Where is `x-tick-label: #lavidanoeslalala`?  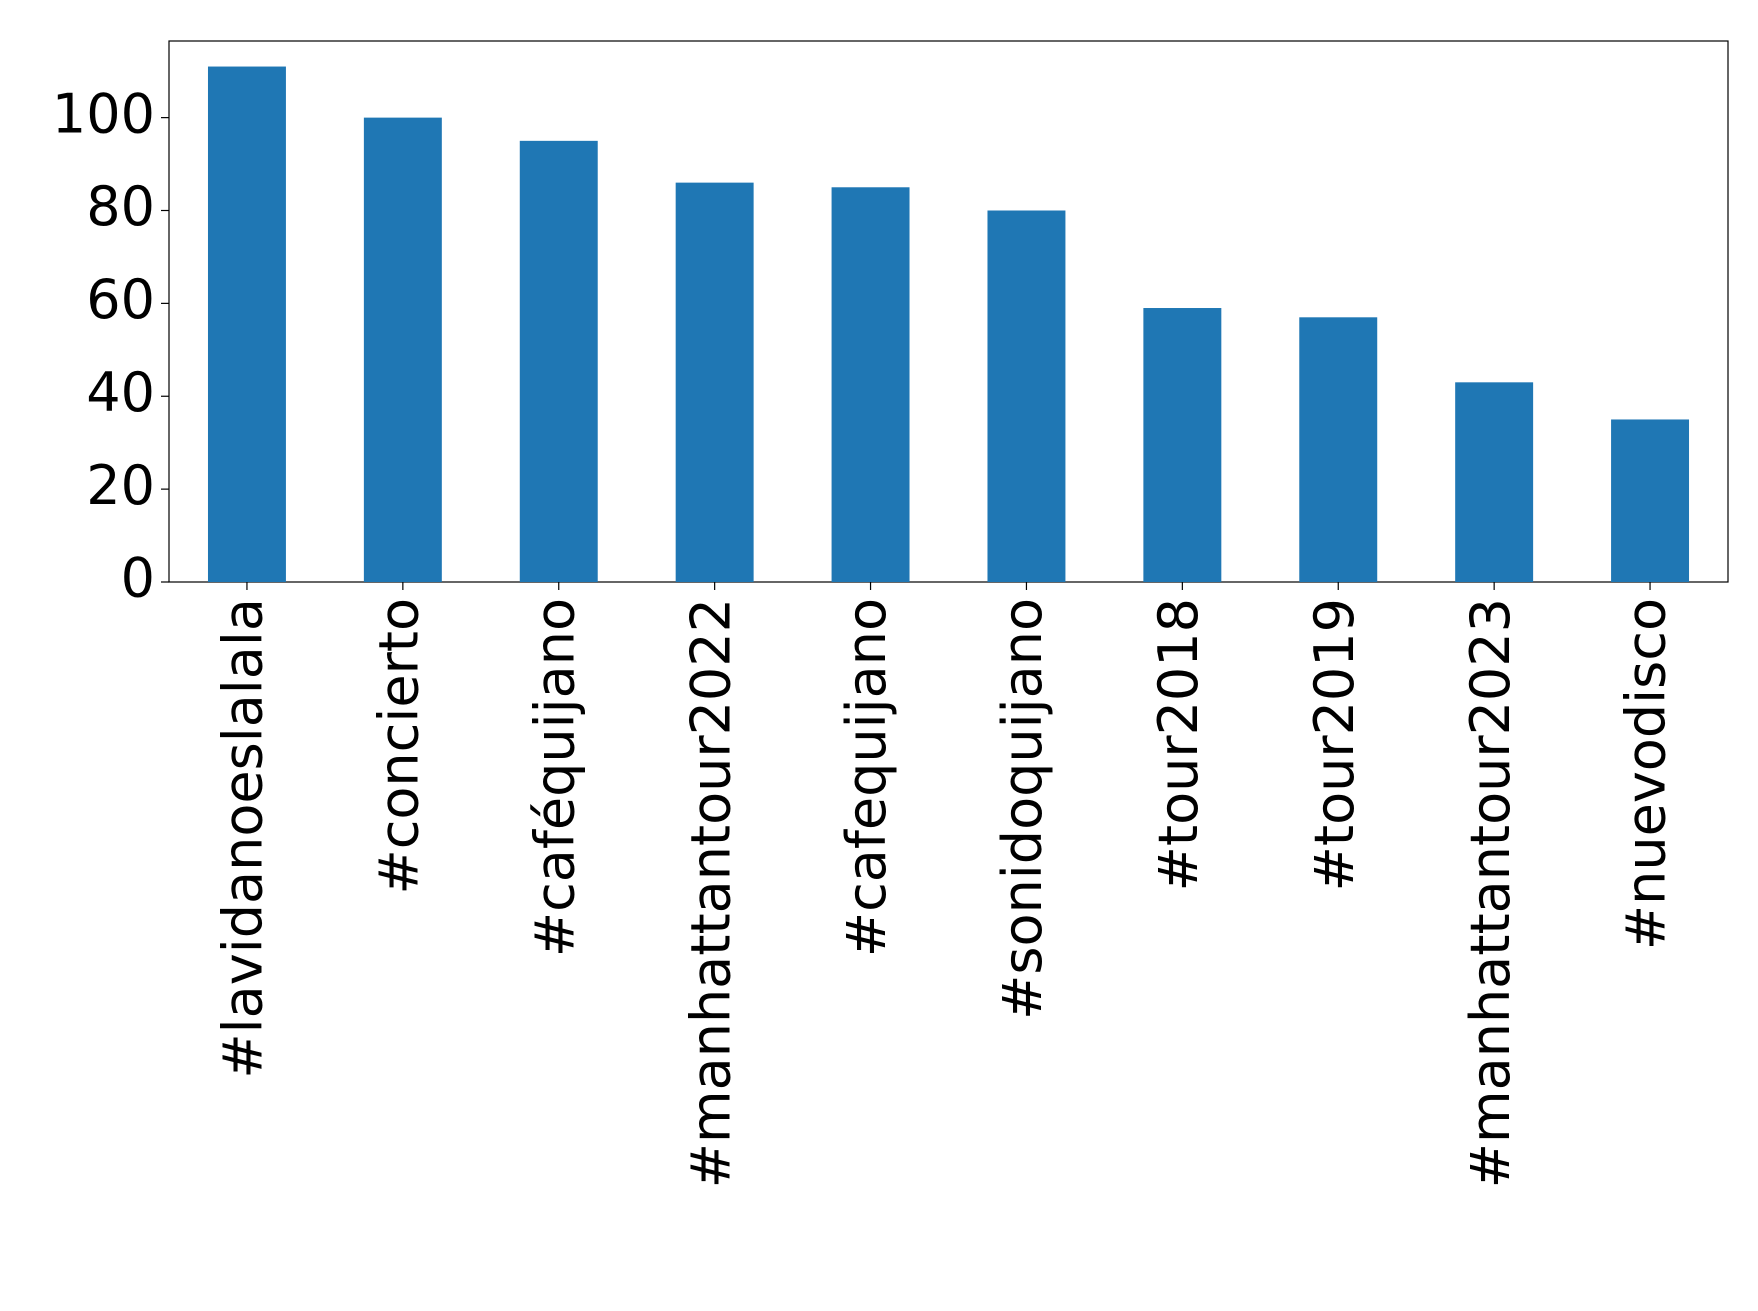
x-tick-label: #lavidanoeslalala is located at coordinates (243, 838).